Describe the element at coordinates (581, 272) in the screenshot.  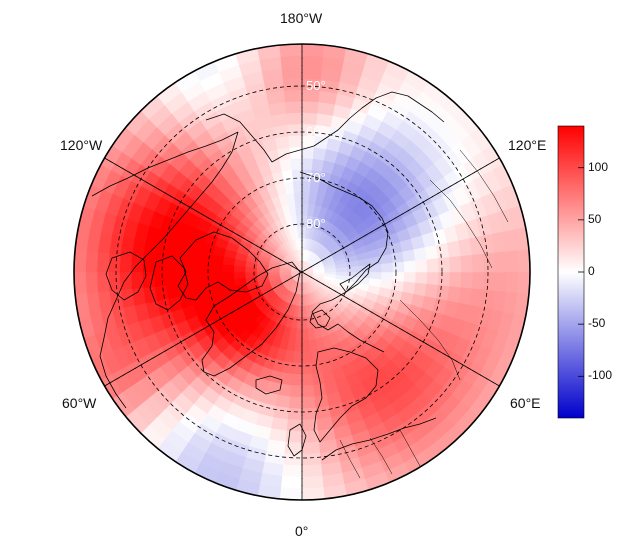
I see `colorbar-ticks` at that location.